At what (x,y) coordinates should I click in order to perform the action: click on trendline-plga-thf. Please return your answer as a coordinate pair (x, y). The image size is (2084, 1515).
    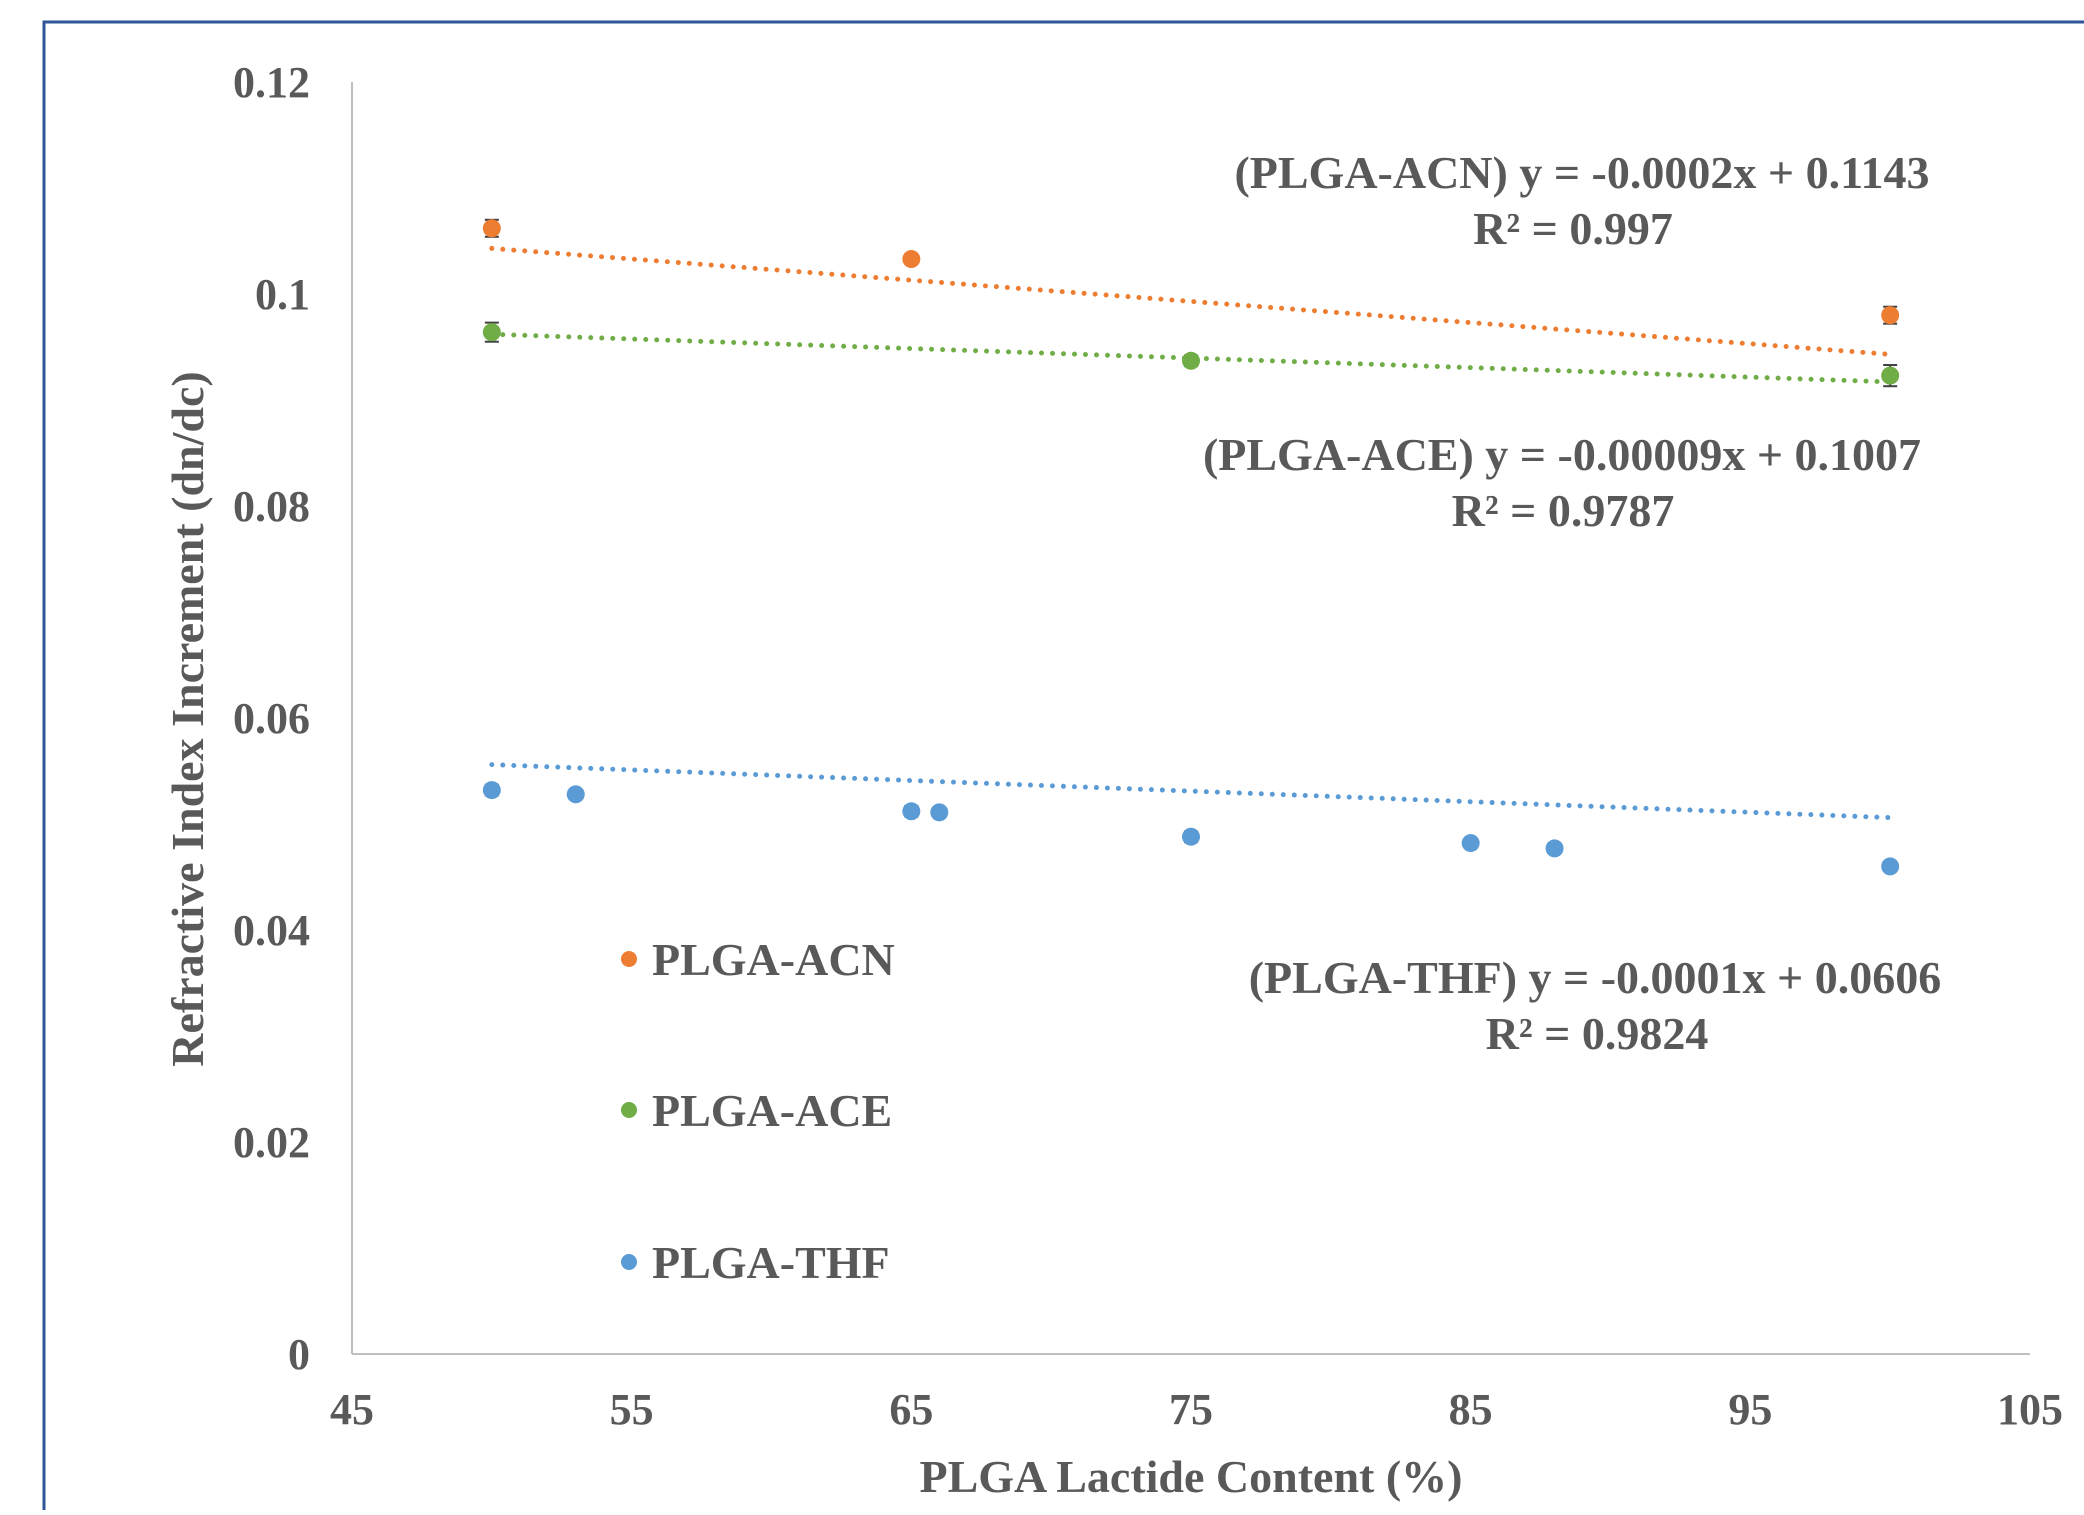
    Looking at the image, I should click on (1191, 791).